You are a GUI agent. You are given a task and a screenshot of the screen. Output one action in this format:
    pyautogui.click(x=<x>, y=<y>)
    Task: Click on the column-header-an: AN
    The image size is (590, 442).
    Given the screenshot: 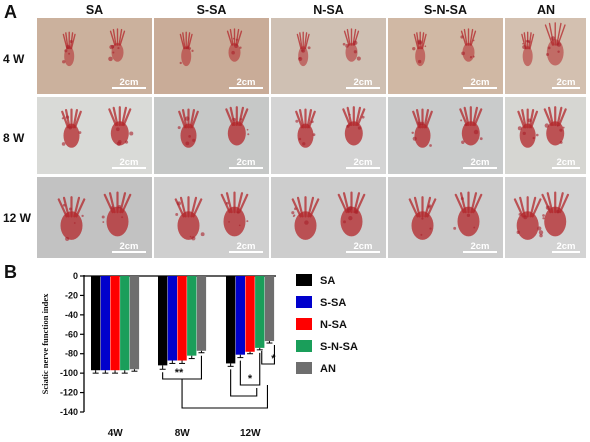 What is the action you would take?
    pyautogui.click(x=546, y=10)
    